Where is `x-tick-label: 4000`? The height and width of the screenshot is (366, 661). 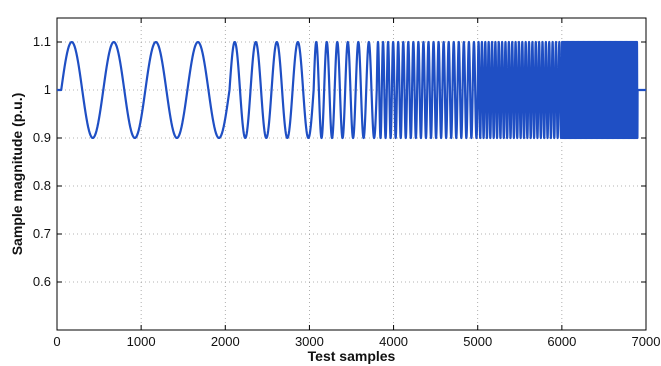
x-tick-label: 4000 is located at coordinates (393, 341).